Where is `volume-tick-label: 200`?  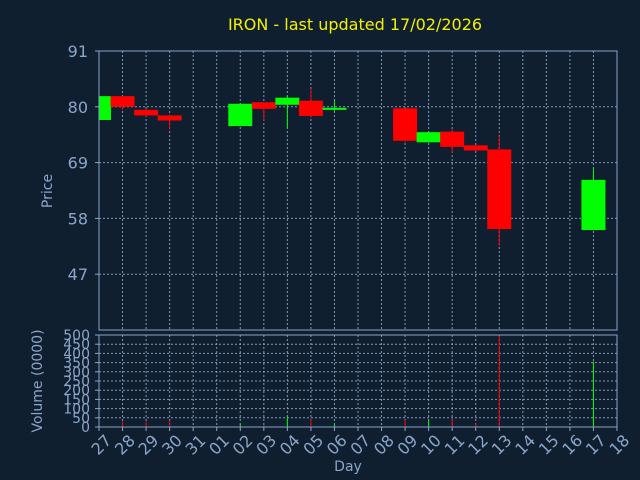
volume-tick-label: 200 is located at coordinates (76, 391).